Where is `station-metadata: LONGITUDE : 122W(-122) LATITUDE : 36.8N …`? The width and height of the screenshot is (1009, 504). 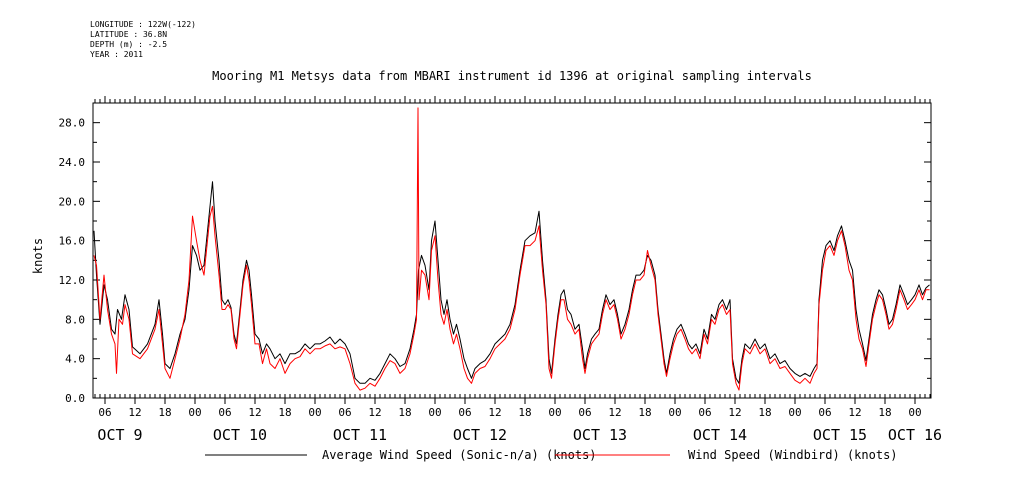
station-metadata: LONGITUDE : 122W(-122) LATITUDE : 36.8N … is located at coordinates (143, 40).